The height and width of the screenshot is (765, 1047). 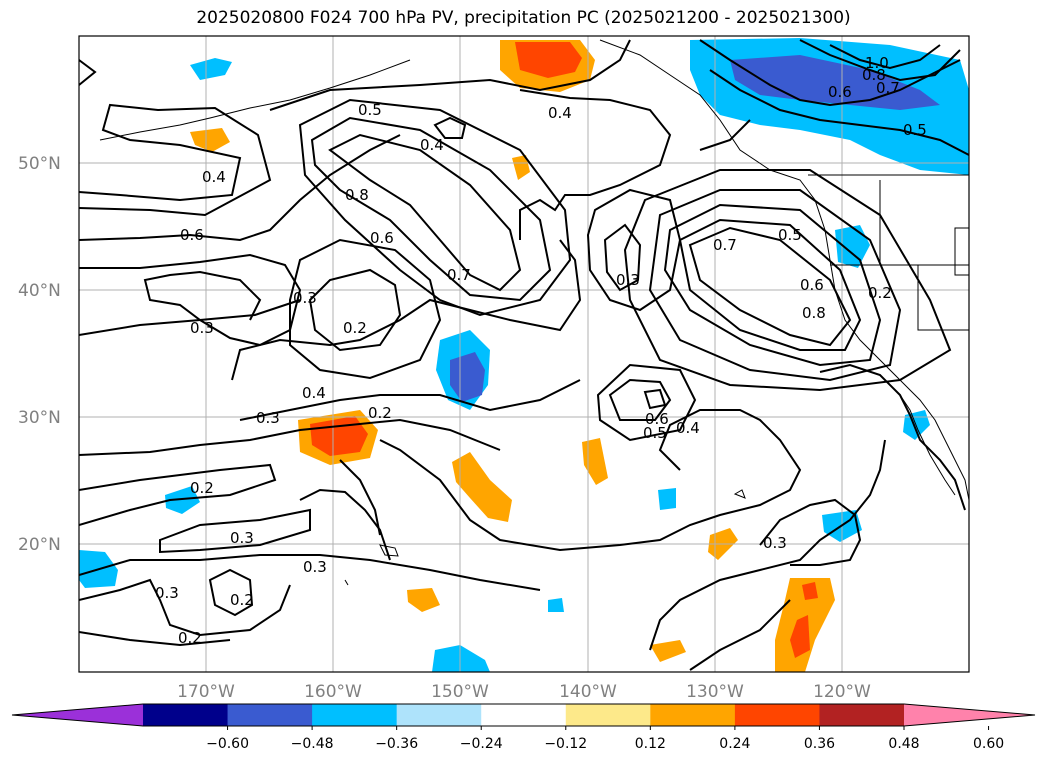 I want to click on colorbar-tick-label: 0.12, so click(x=650, y=744).